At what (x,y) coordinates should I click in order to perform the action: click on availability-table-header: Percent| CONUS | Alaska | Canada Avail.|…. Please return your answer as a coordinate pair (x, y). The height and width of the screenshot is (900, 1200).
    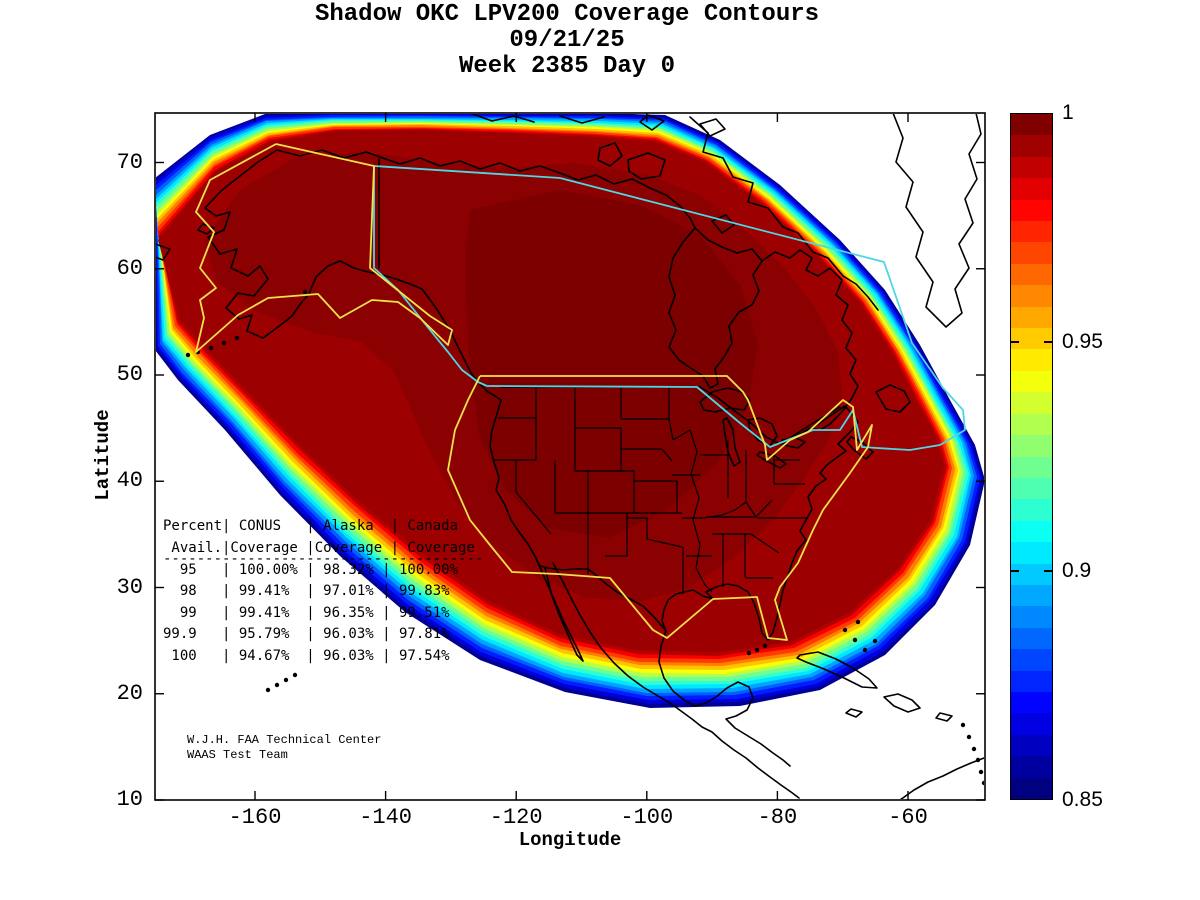
    Looking at the image, I should click on (319, 537).